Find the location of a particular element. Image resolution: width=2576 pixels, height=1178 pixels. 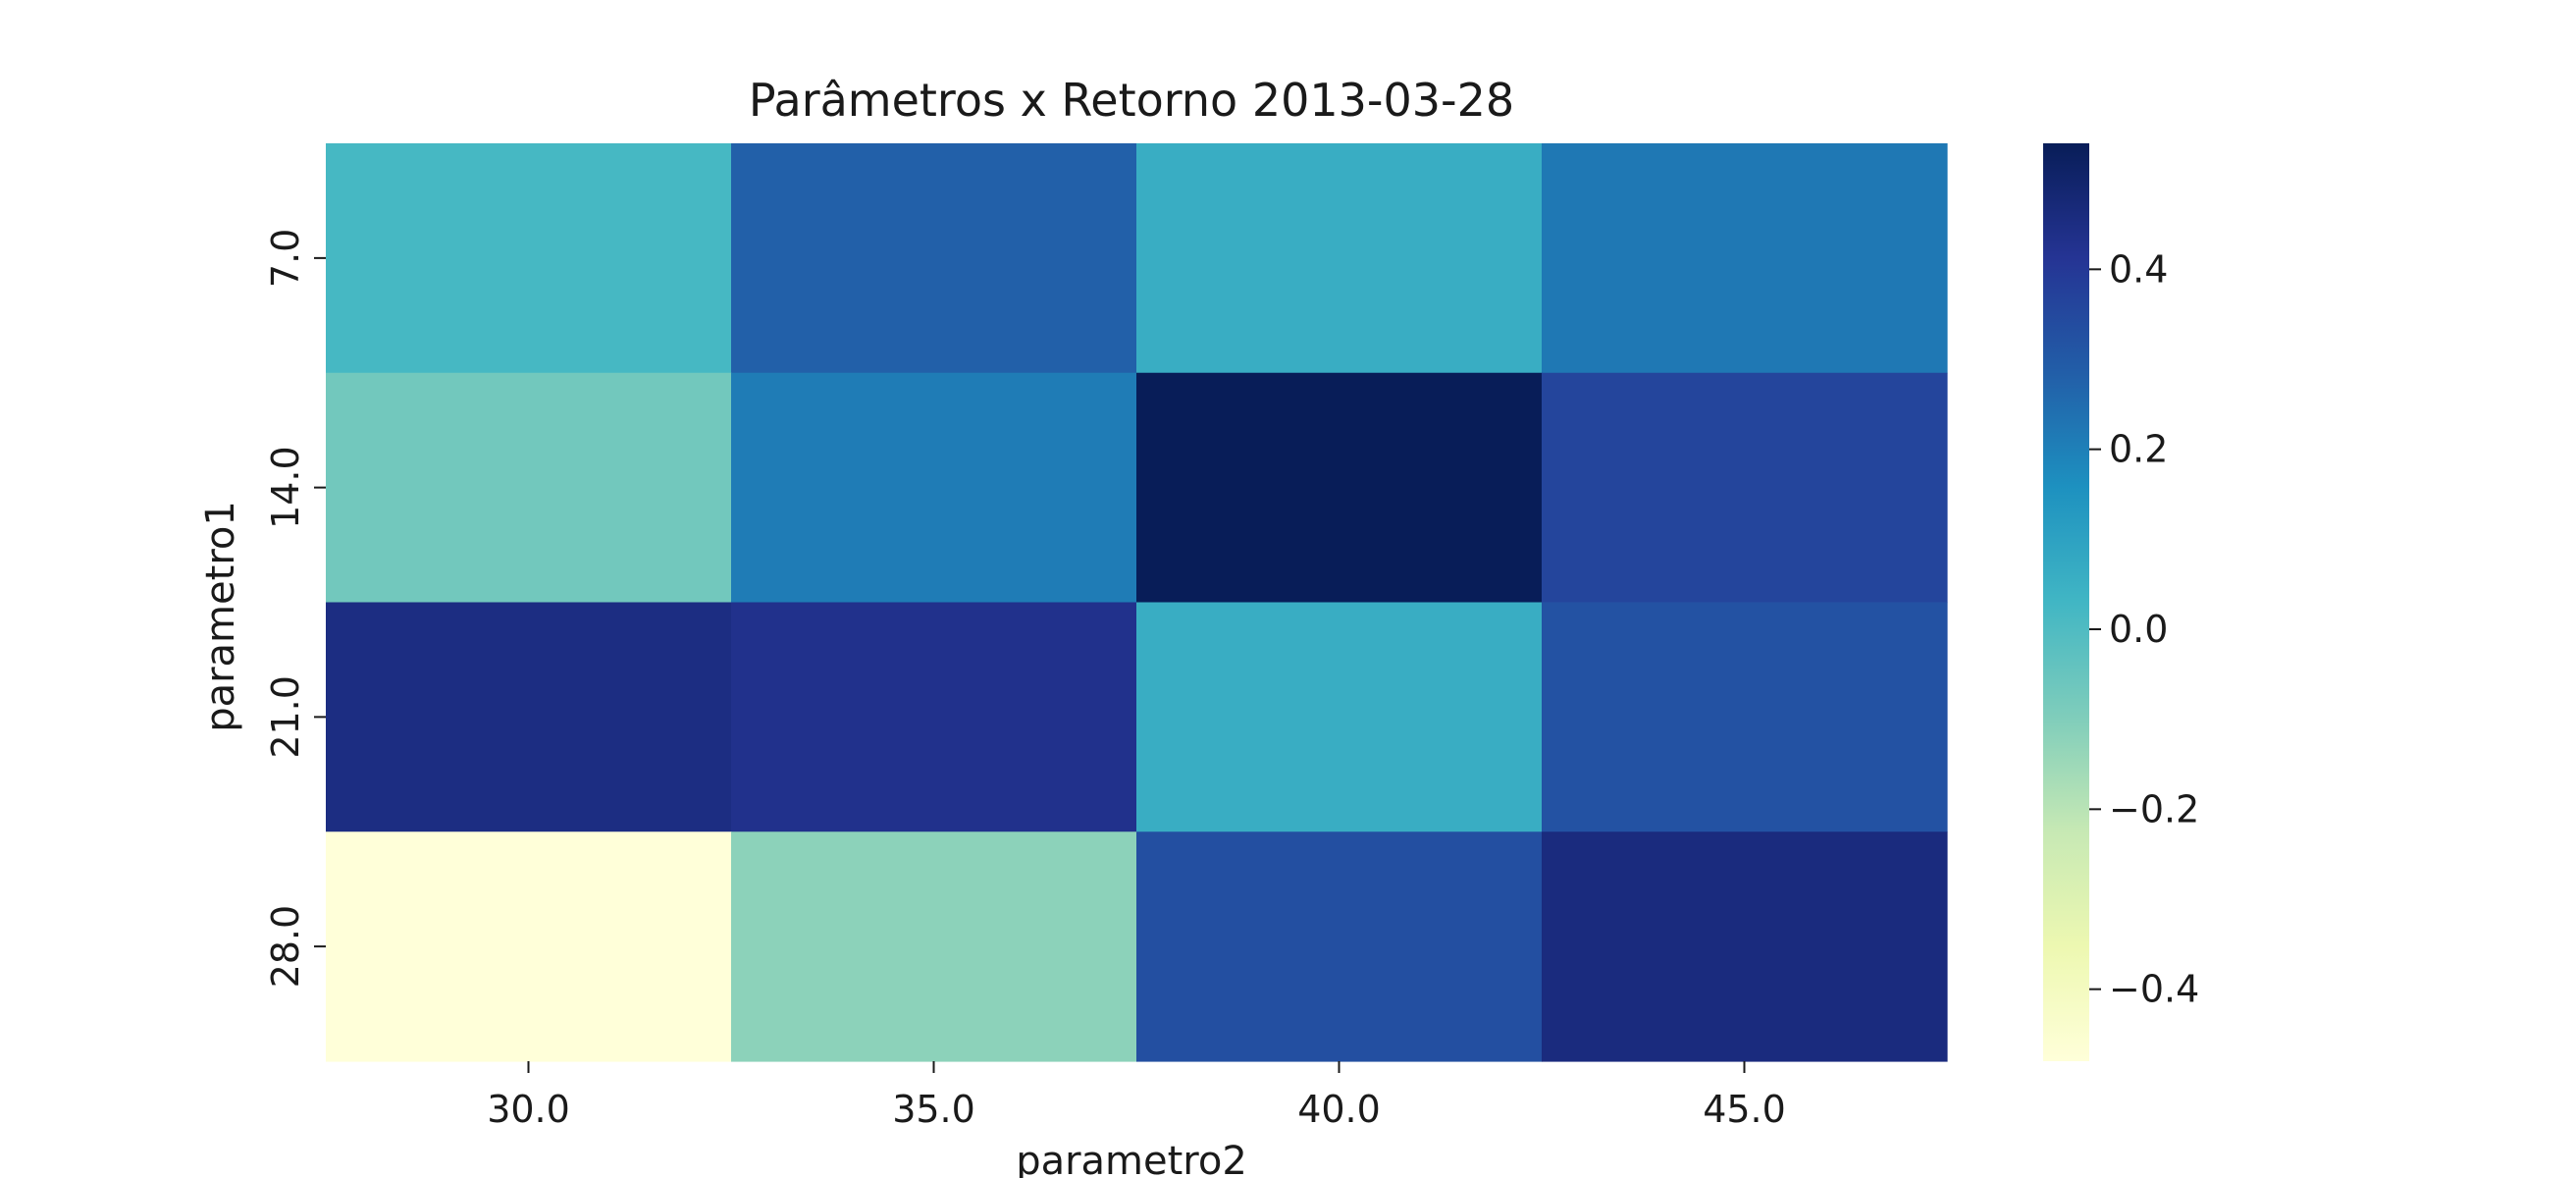

colorbar-tick-label: 0.2 is located at coordinates (2138, 450).